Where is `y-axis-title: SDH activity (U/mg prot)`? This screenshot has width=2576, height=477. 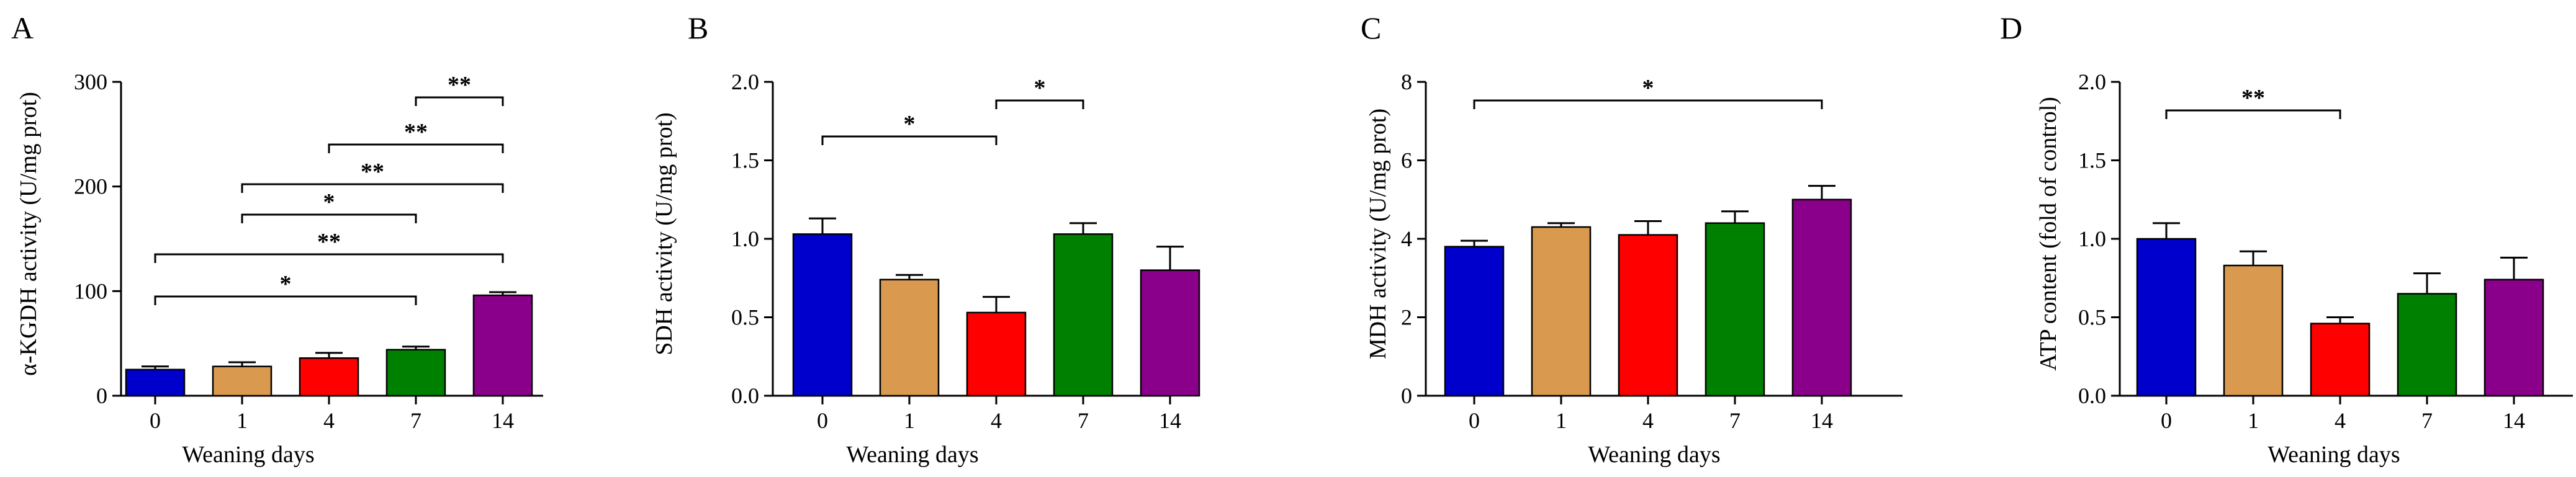 y-axis-title: SDH activity (U/mg prot) is located at coordinates (664, 234).